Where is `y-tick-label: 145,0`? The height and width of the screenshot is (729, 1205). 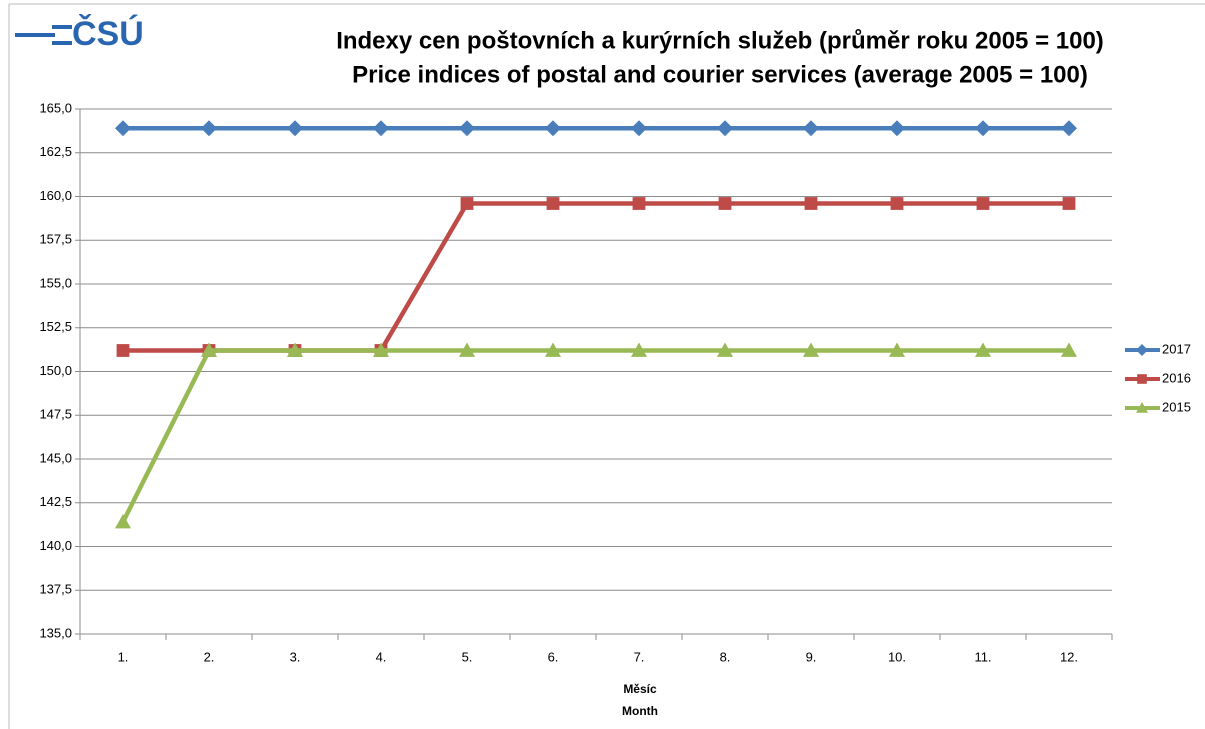 y-tick-label: 145,0 is located at coordinates (55, 457).